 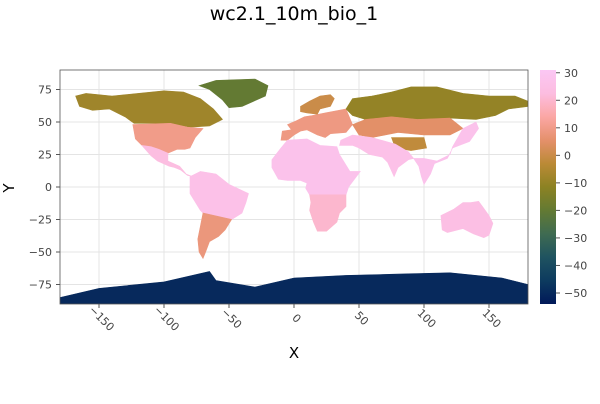 What do you see at coordinates (571, 100) in the screenshot?
I see `colorbar-tick-label: 20` at bounding box center [571, 100].